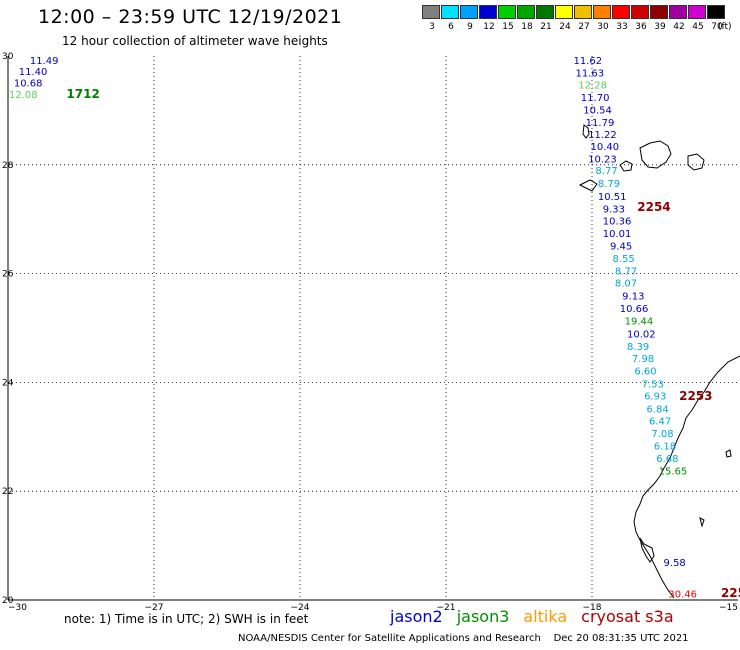 This screenshot has height=650, width=740. Describe the element at coordinates (584, 27) in the screenshot. I see `scale-label: 27` at that location.